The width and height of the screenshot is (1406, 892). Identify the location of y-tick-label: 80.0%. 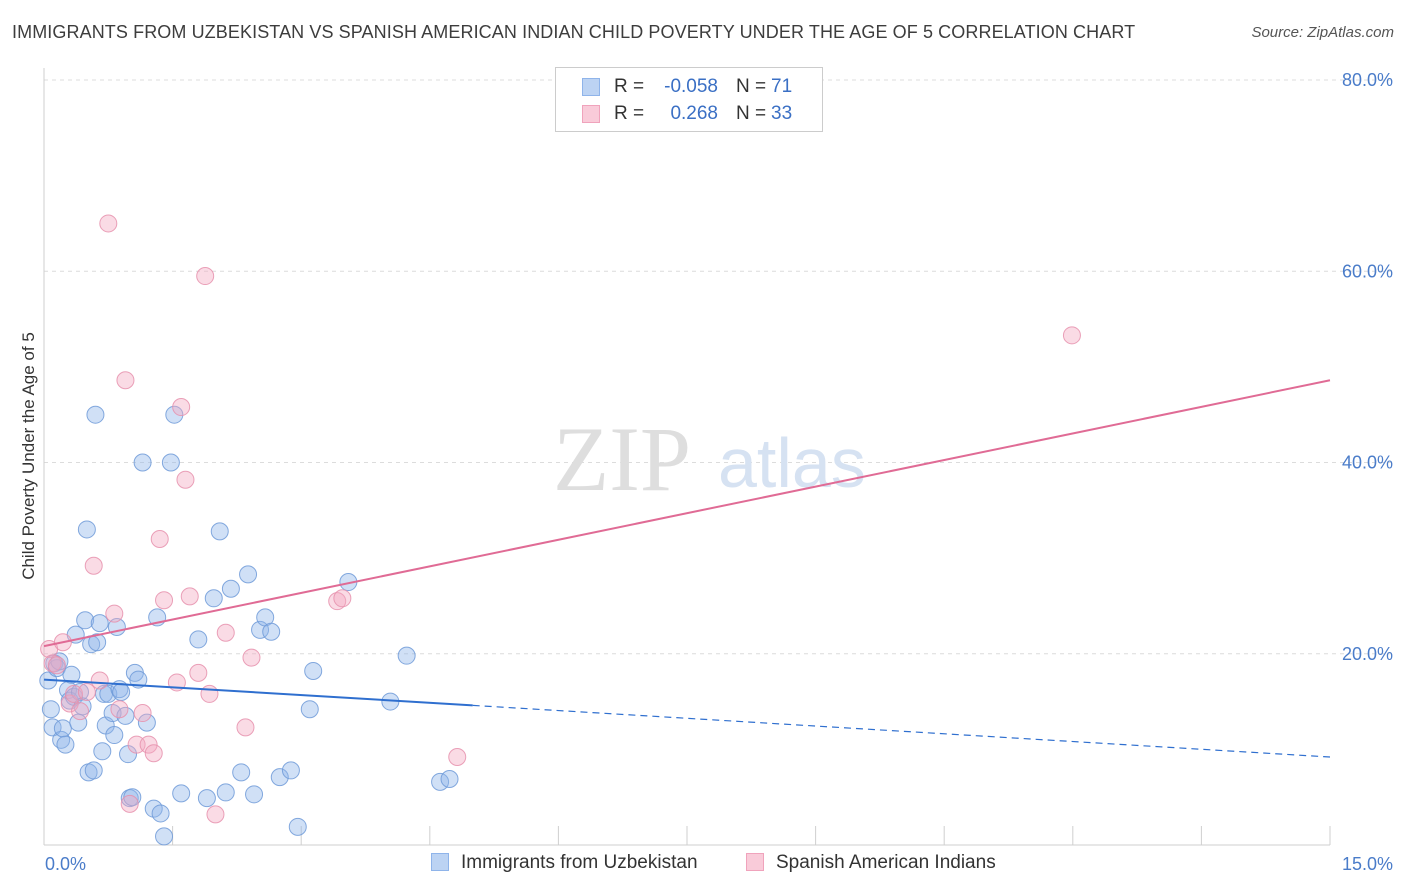
(1367, 80).